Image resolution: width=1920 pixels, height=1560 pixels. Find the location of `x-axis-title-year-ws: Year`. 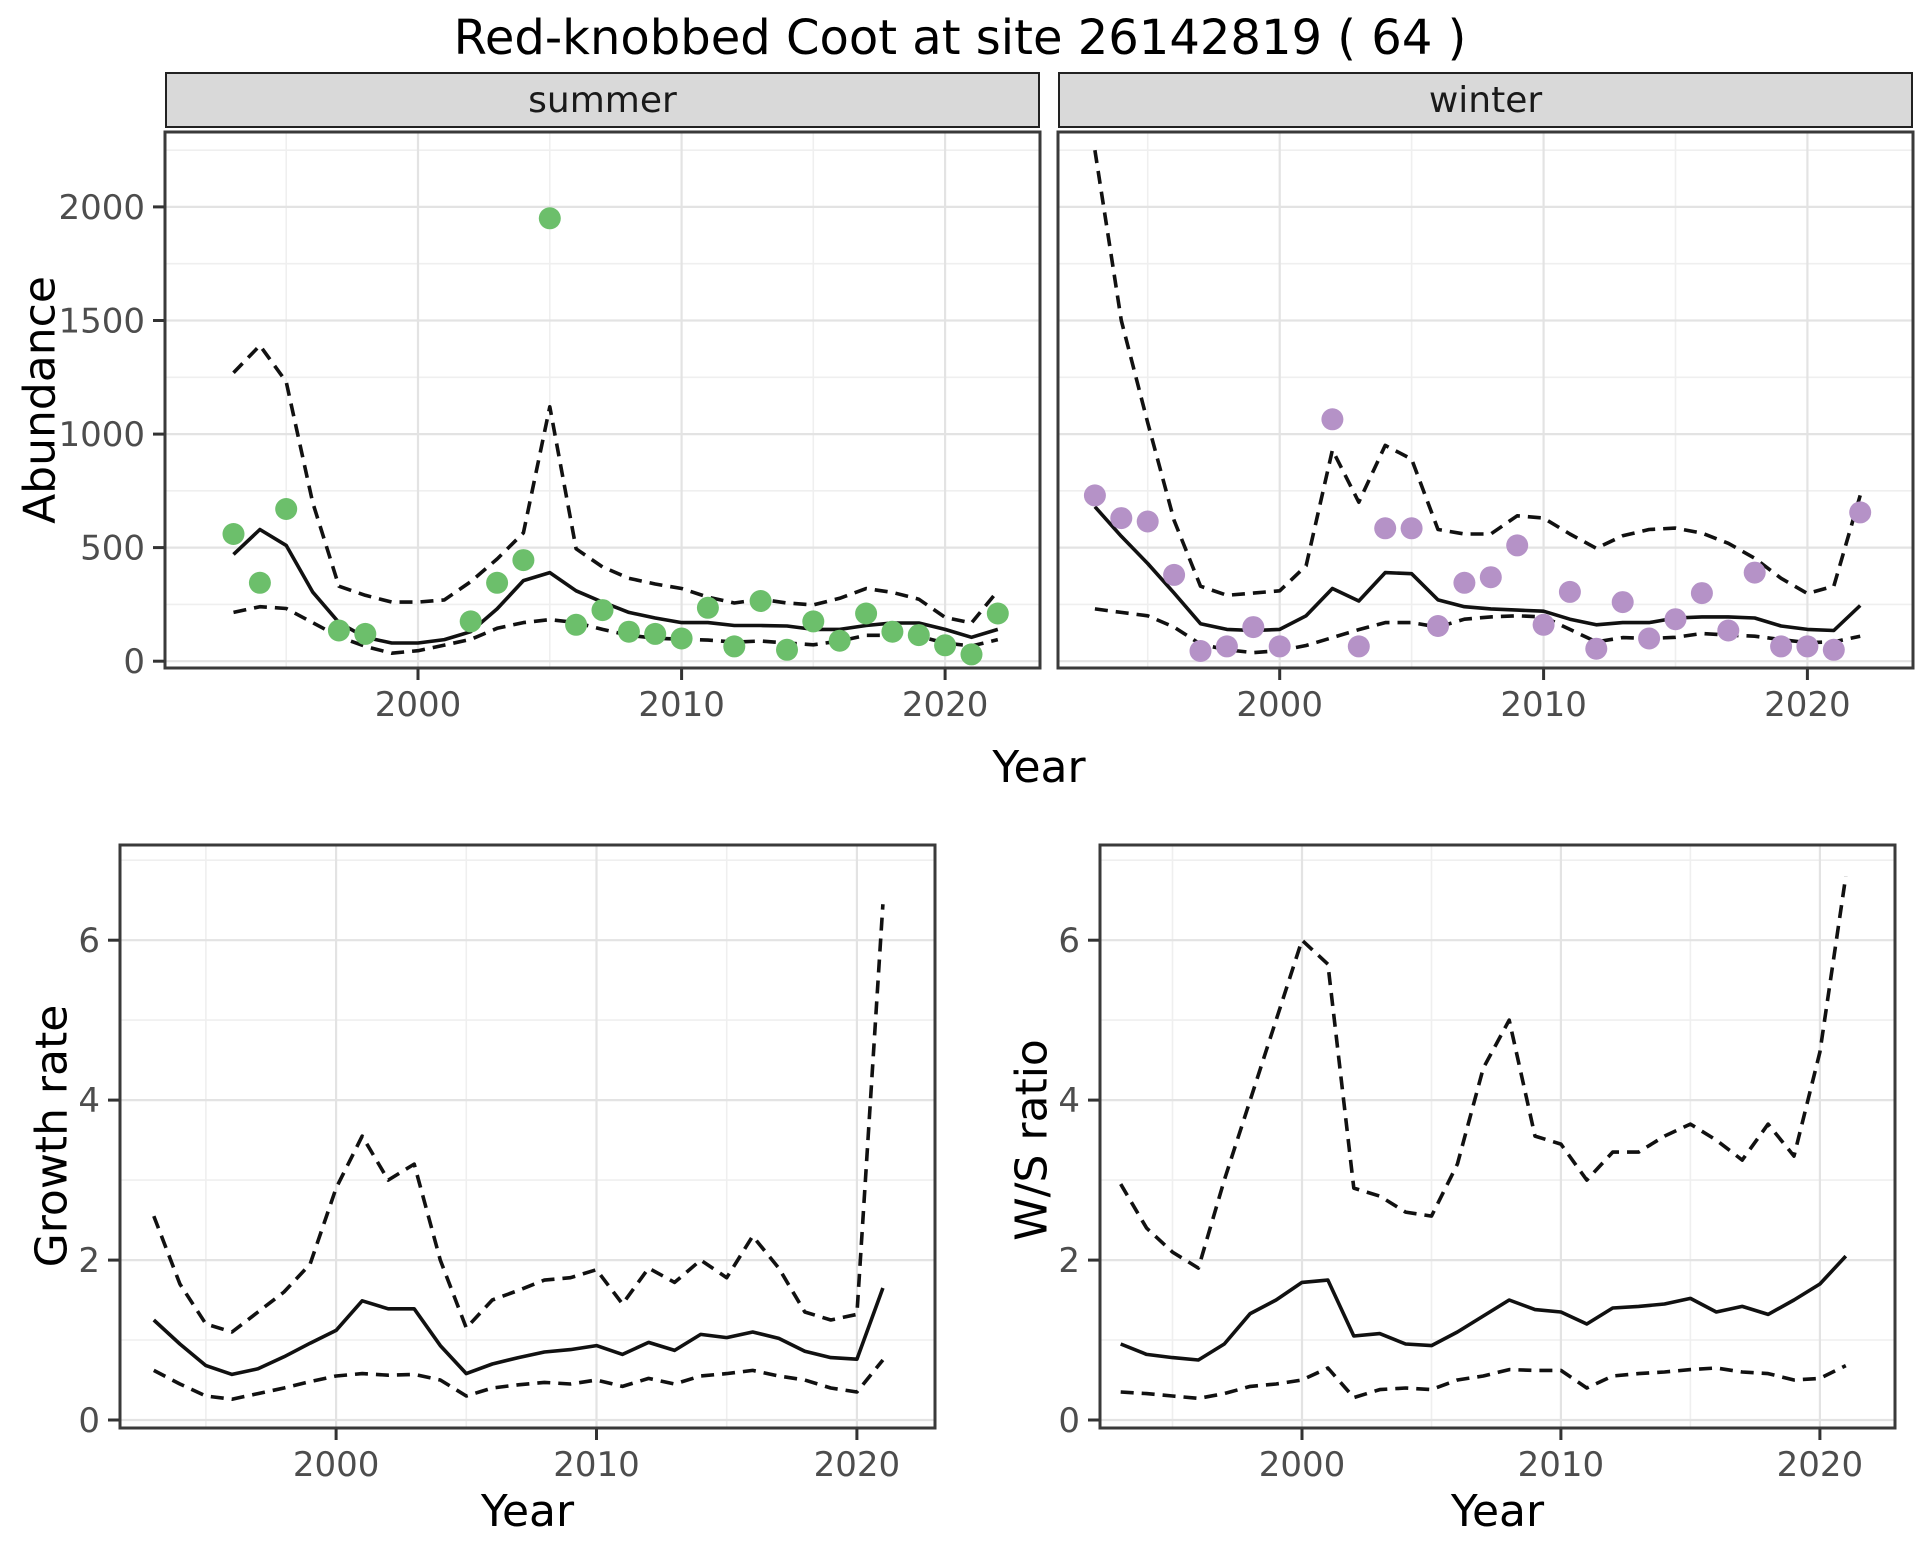

x-axis-title-year-ws: Year is located at coordinates (1497, 1511).